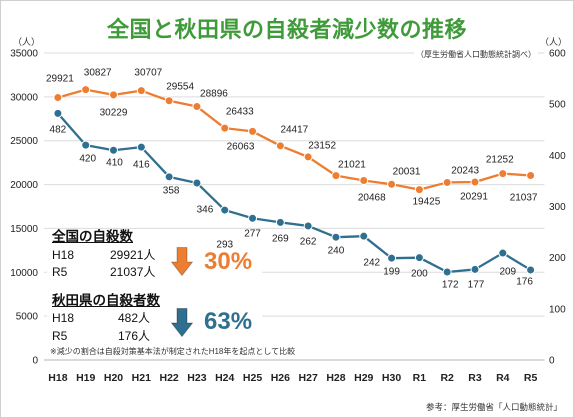  Describe the element at coordinates (447, 378) in the screenshot. I see `x-tick-label: R2` at that location.